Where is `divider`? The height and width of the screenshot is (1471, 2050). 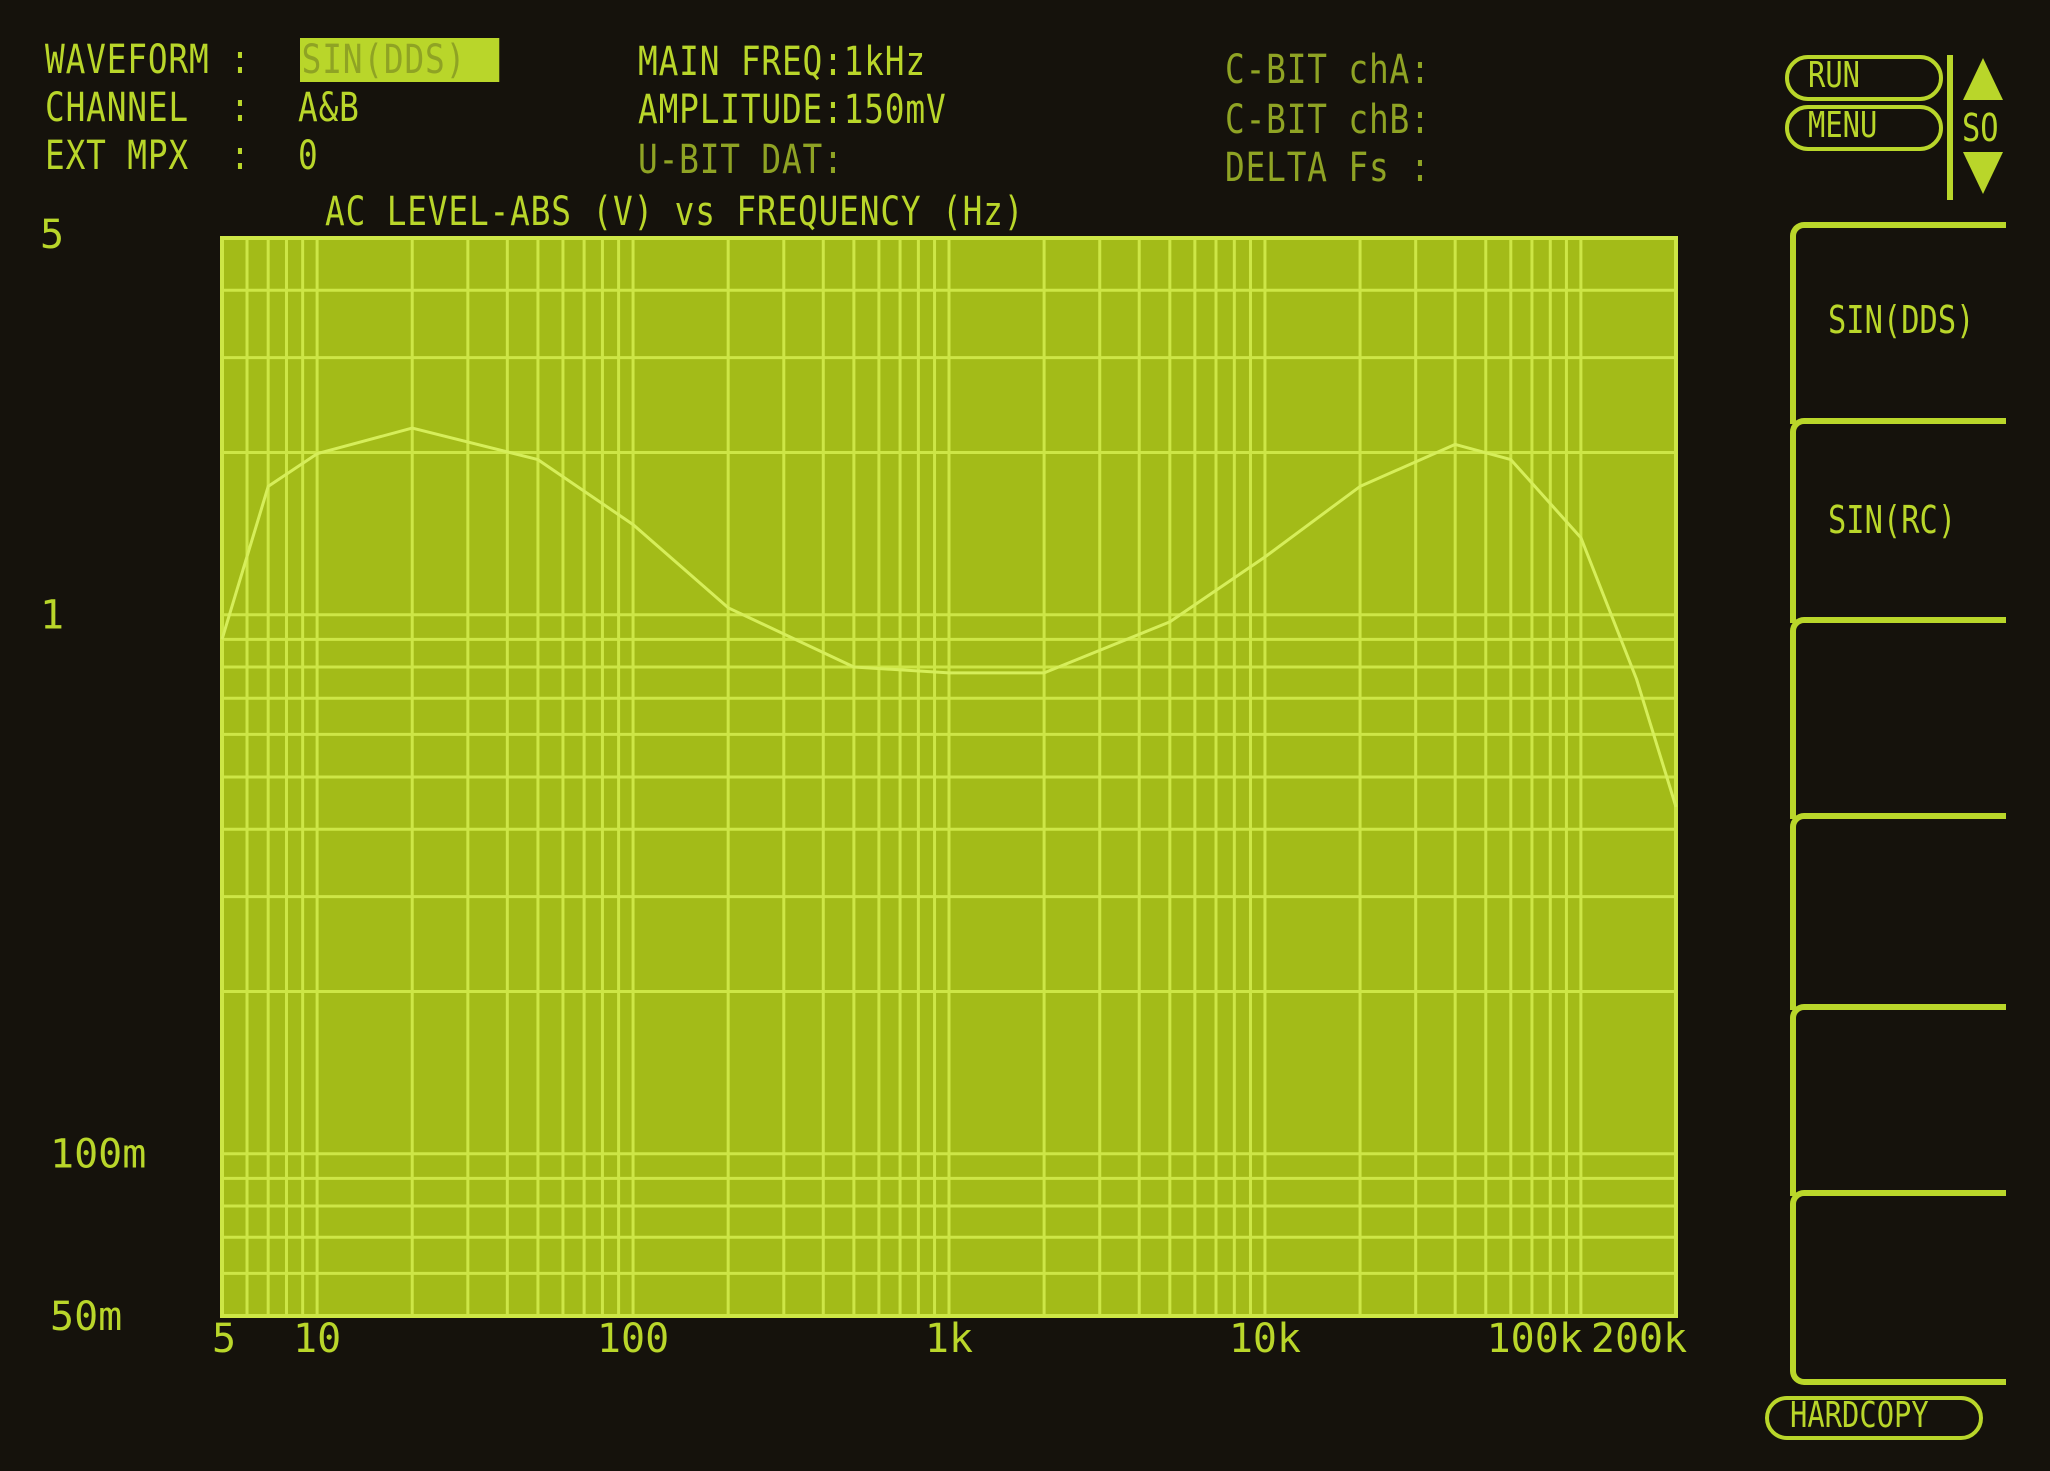
divider is located at coordinates (1950, 127).